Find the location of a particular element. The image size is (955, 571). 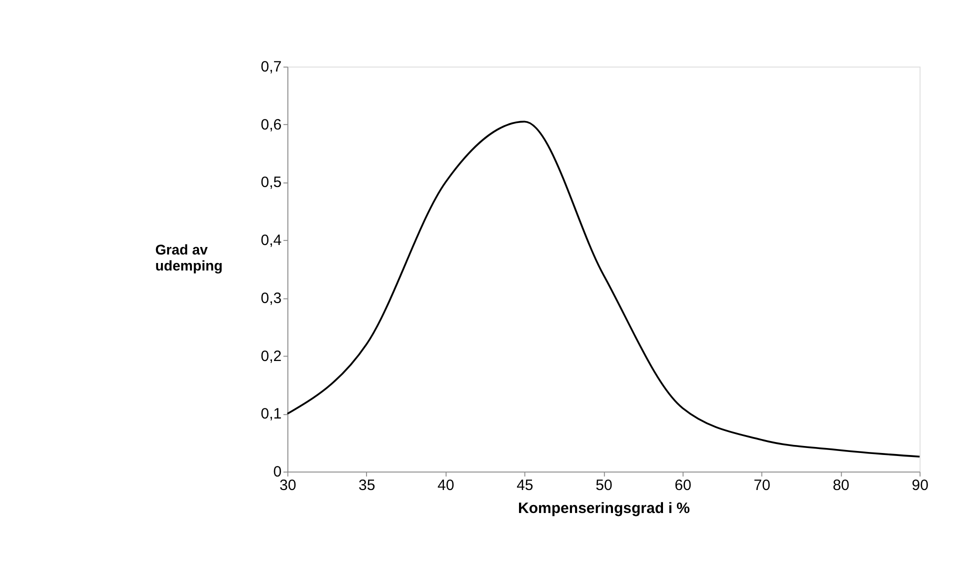

x-axis-title: Kompenseringsgrad i % is located at coordinates (604, 508).